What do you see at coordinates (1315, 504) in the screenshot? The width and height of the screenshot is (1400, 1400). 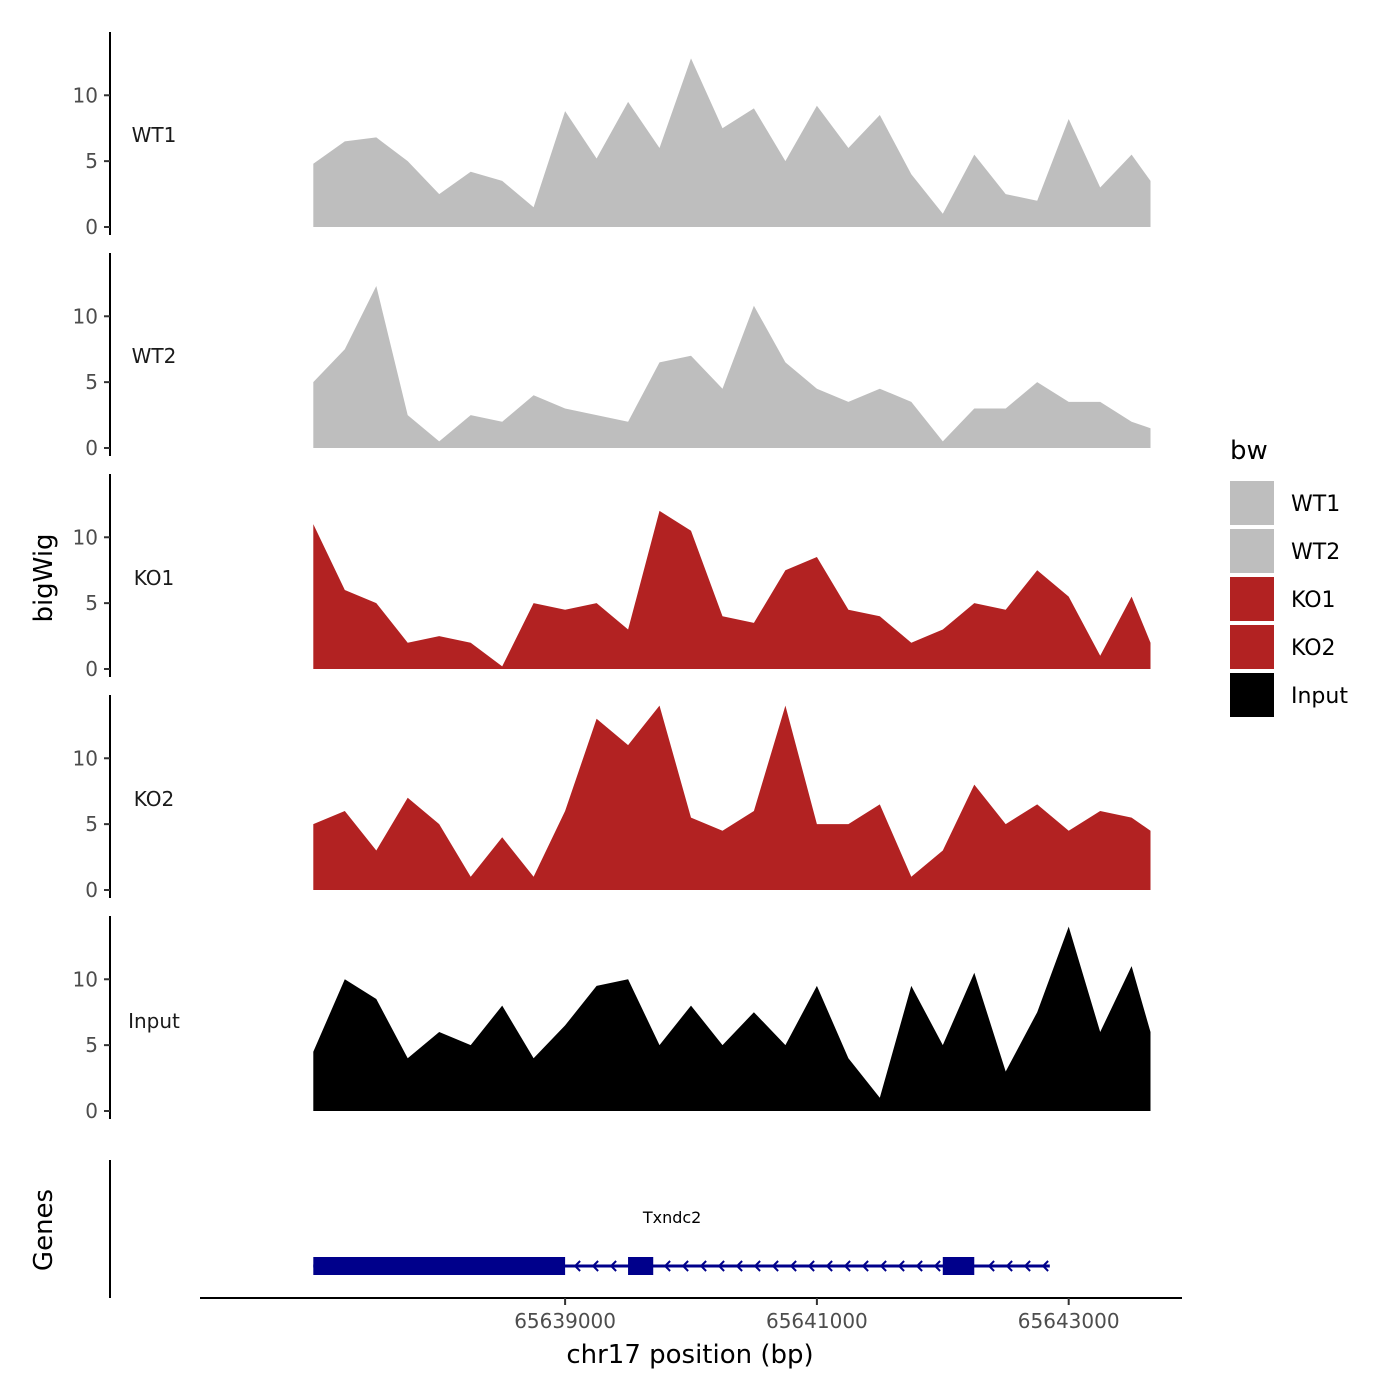 I see `legend-label-WT1: WT1` at bounding box center [1315, 504].